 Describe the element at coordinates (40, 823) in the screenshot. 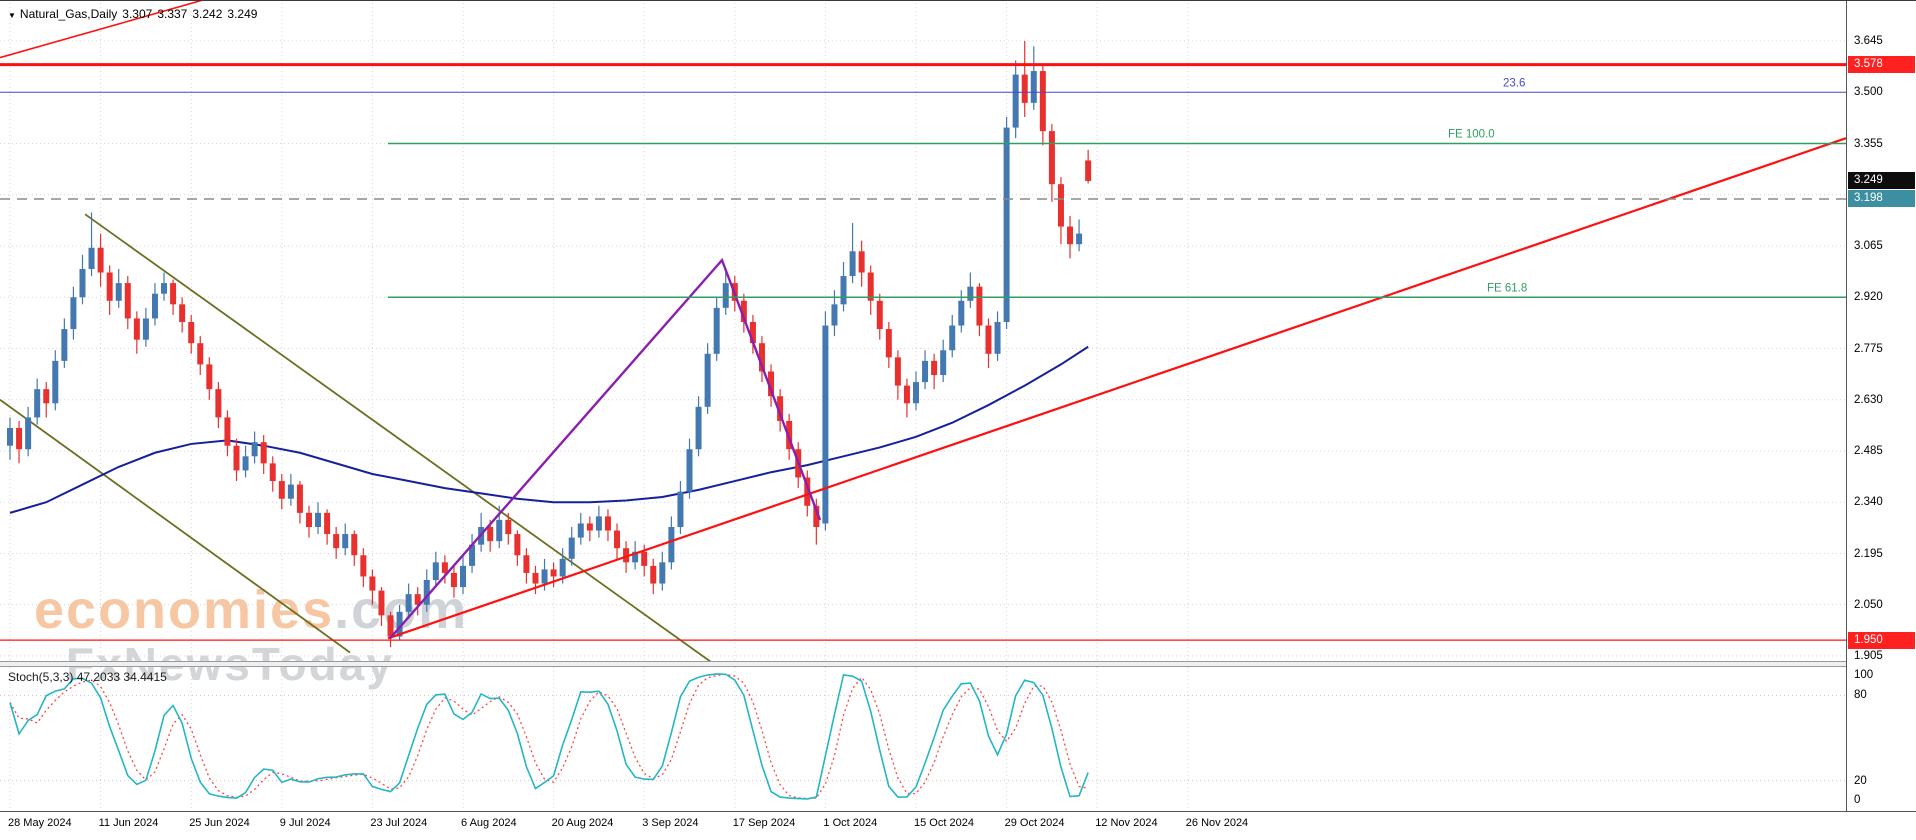

I see `date-label: 28 May 2024` at that location.